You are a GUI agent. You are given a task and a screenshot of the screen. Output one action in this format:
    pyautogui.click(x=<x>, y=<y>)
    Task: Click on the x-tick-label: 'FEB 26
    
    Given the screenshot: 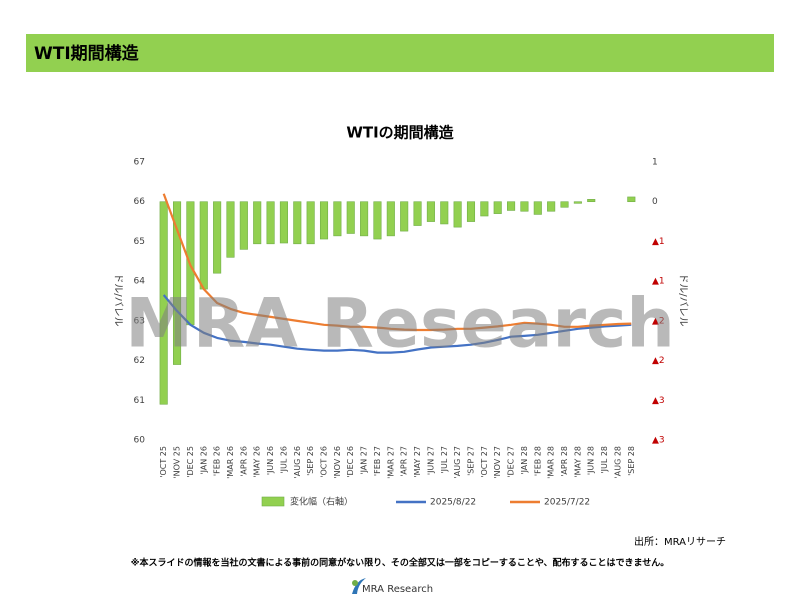 What is the action you would take?
    pyautogui.click(x=217, y=461)
    